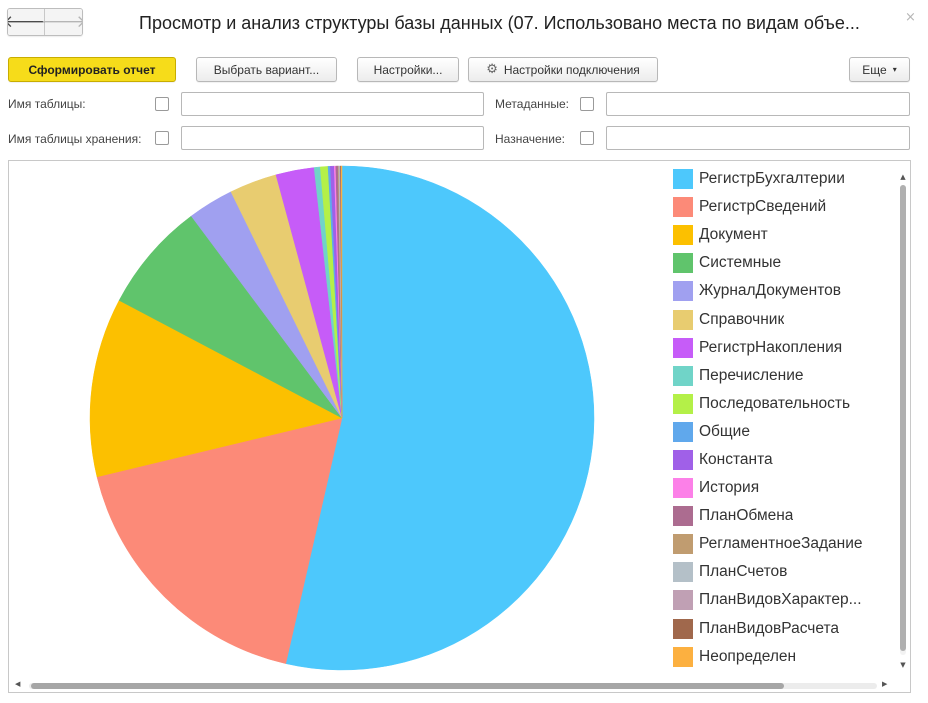 This screenshot has height=703, width=928. Describe the element at coordinates (771, 347) in the screenshot. I see `legend-label: РегистрНакопления` at that location.